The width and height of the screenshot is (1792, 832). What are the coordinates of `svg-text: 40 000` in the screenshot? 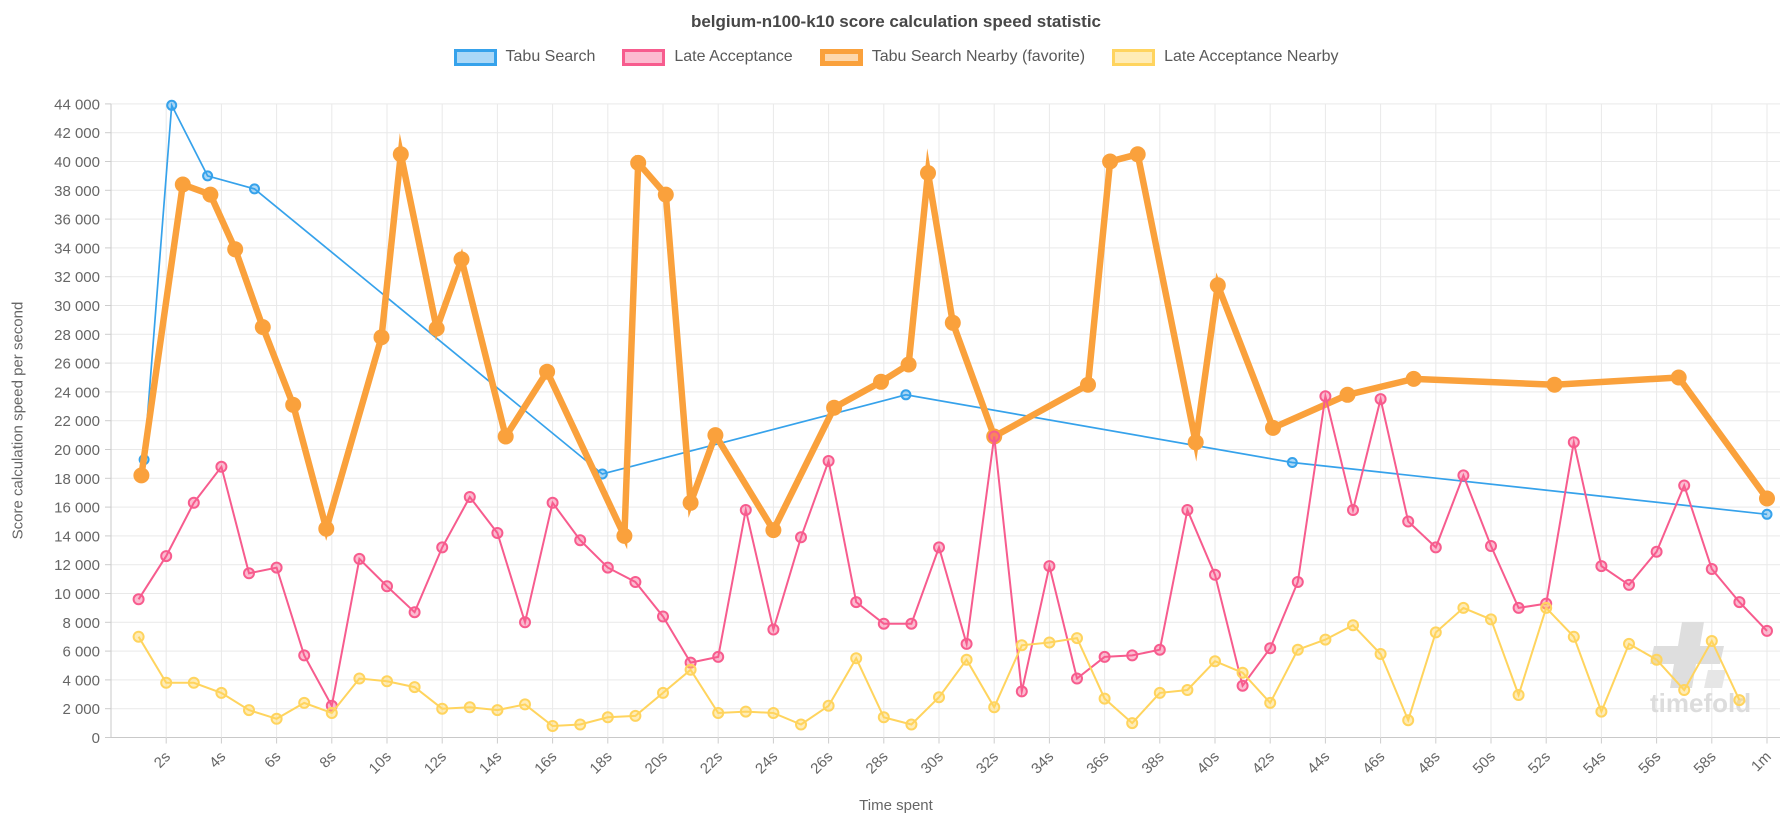 It's located at (77, 162).